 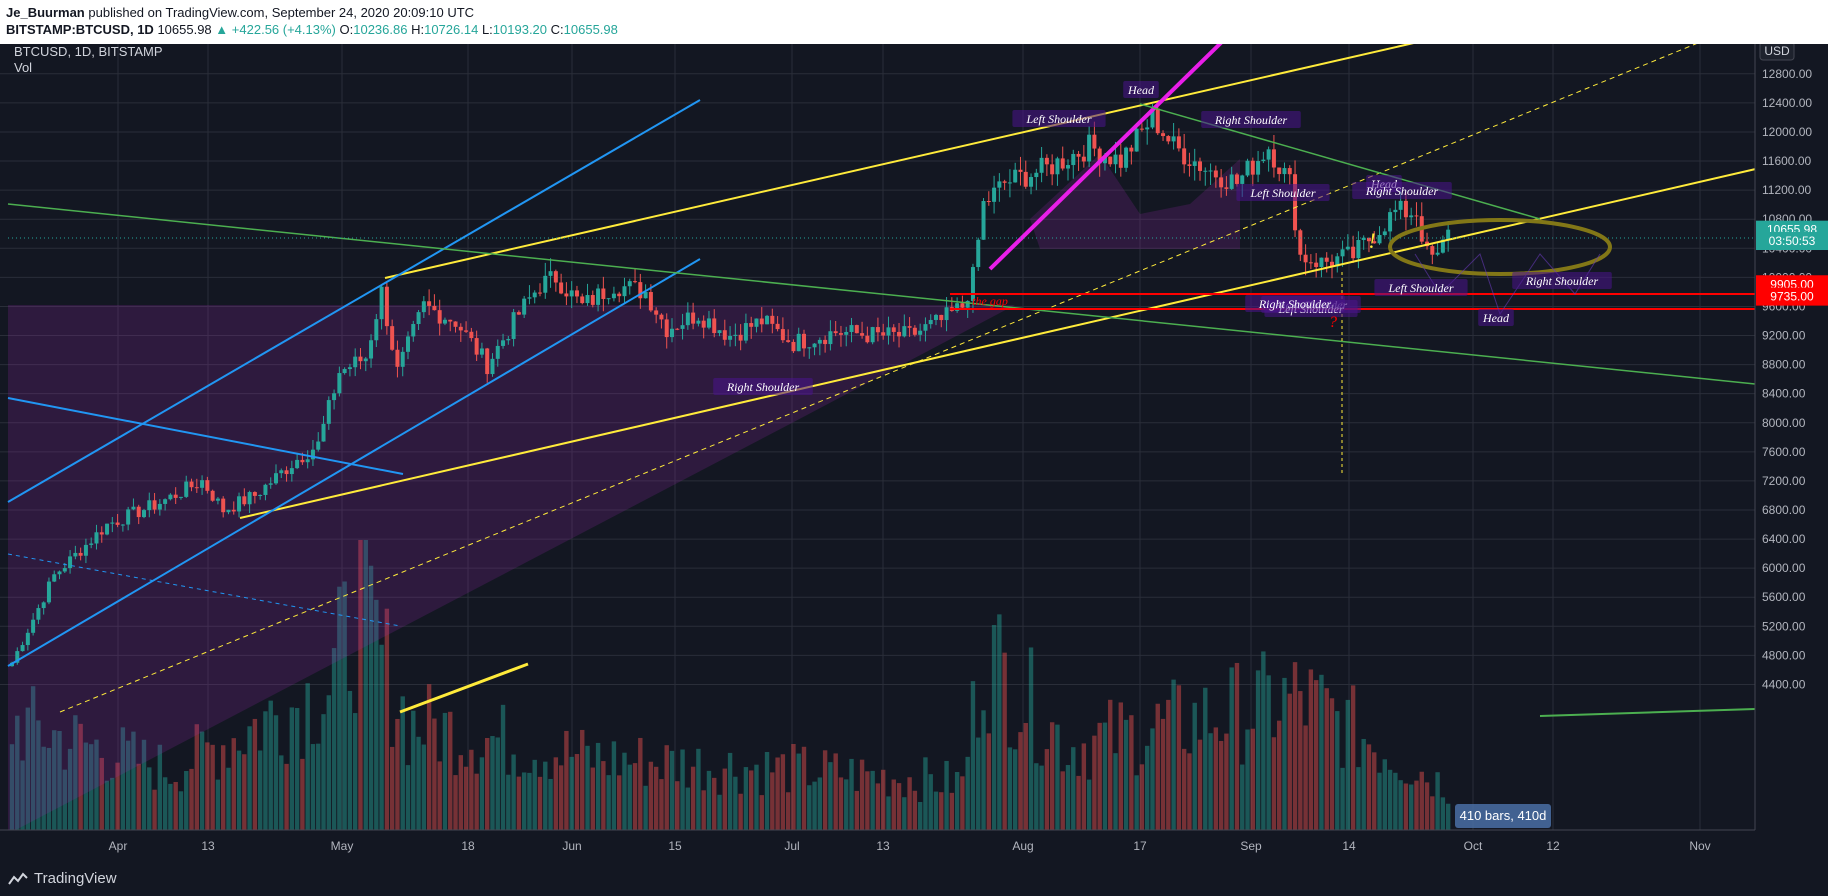 What do you see at coordinates (990, 301) in the screenshot?
I see `annotation-label: the gap` at bounding box center [990, 301].